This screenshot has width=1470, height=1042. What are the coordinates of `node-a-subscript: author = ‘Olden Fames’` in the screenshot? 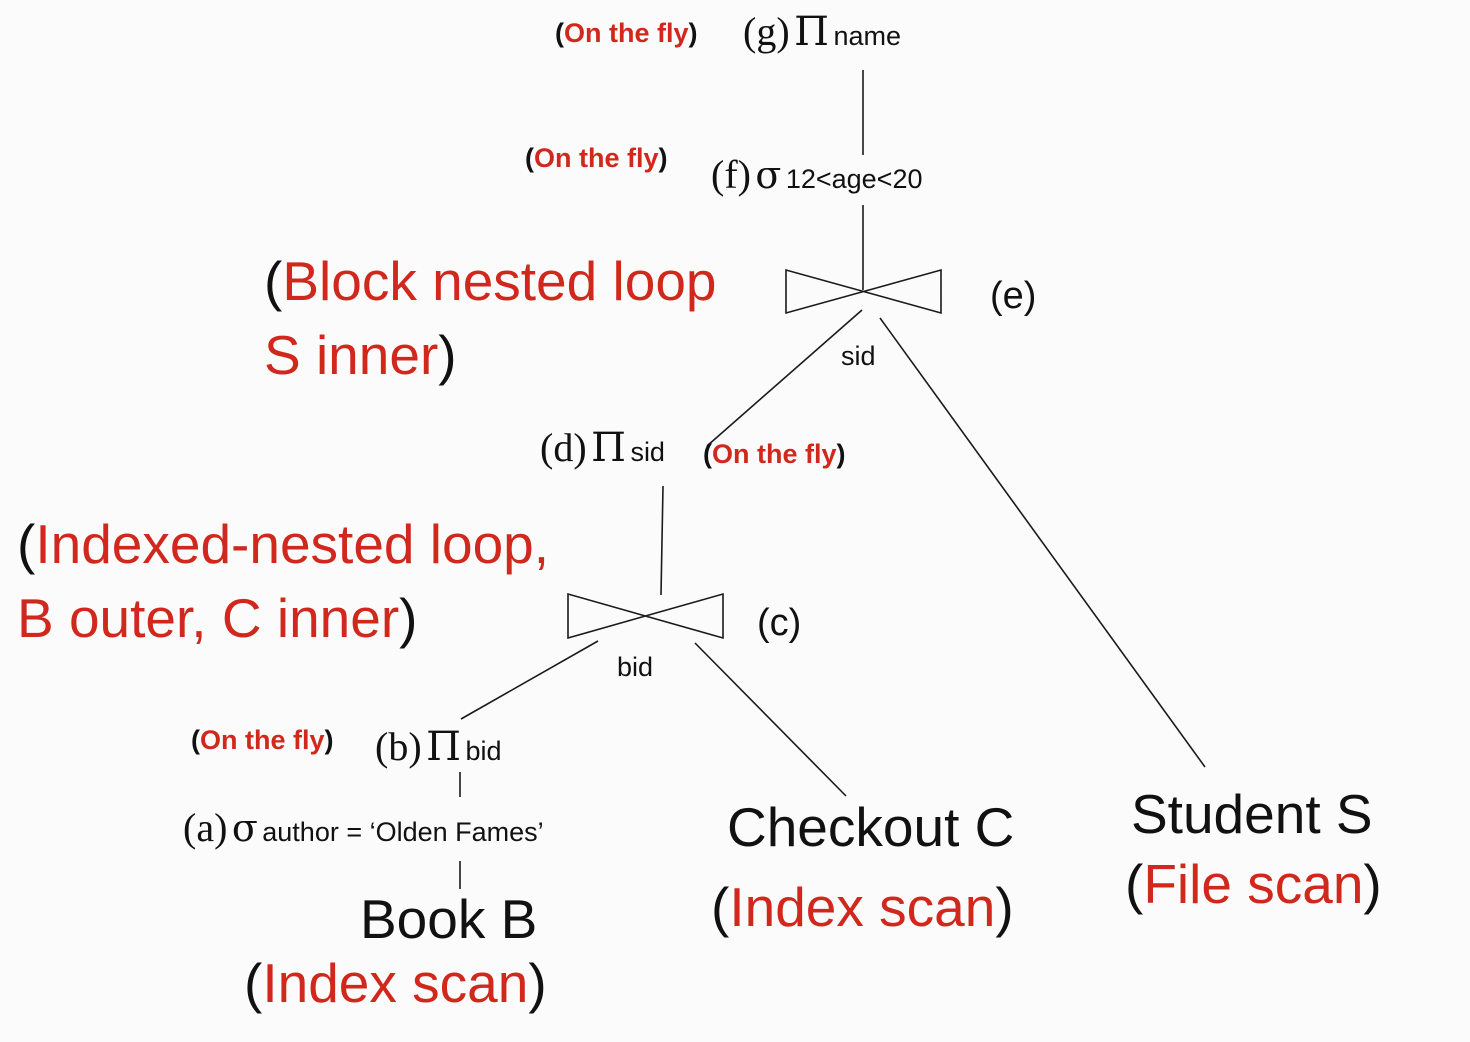 It's located at (403, 832).